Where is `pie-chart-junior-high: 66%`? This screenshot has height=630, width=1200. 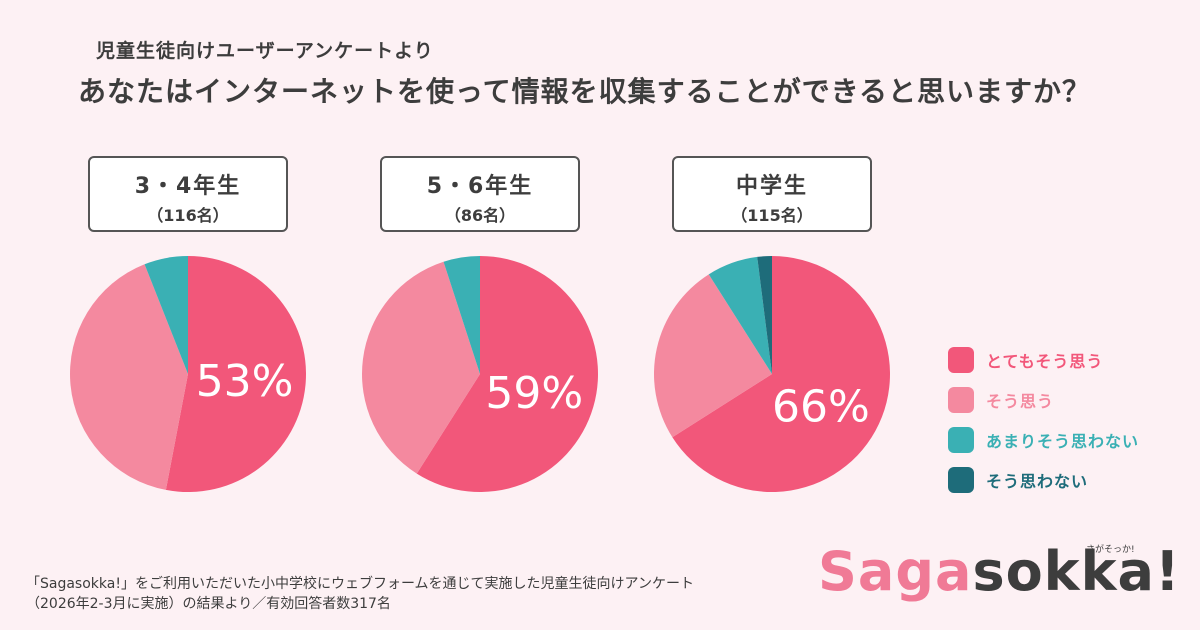 pie-chart-junior-high: 66% is located at coordinates (771, 374).